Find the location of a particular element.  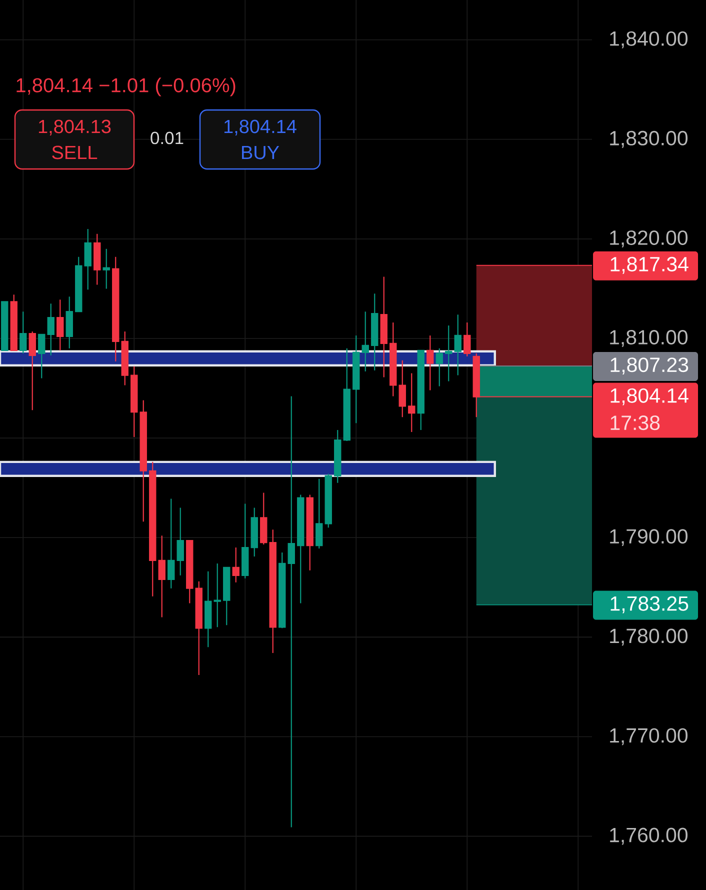

ref-line-label: 1,807.23 is located at coordinates (649, 366).